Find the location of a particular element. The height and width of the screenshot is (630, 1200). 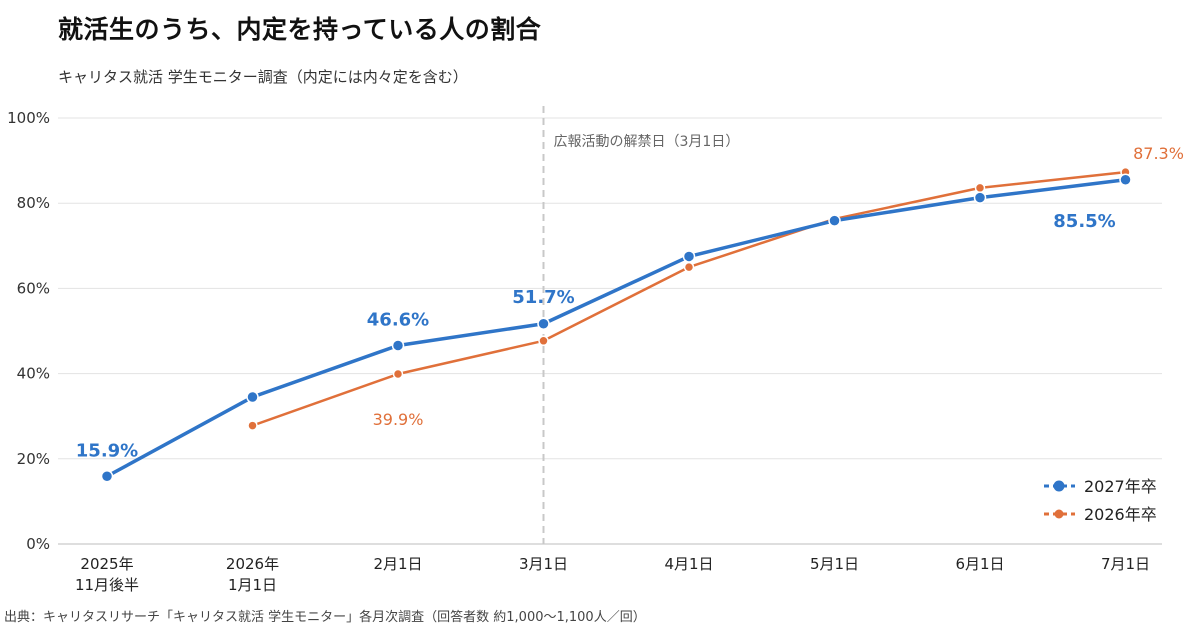

x-tick-label: 5月1日 is located at coordinates (834, 564).